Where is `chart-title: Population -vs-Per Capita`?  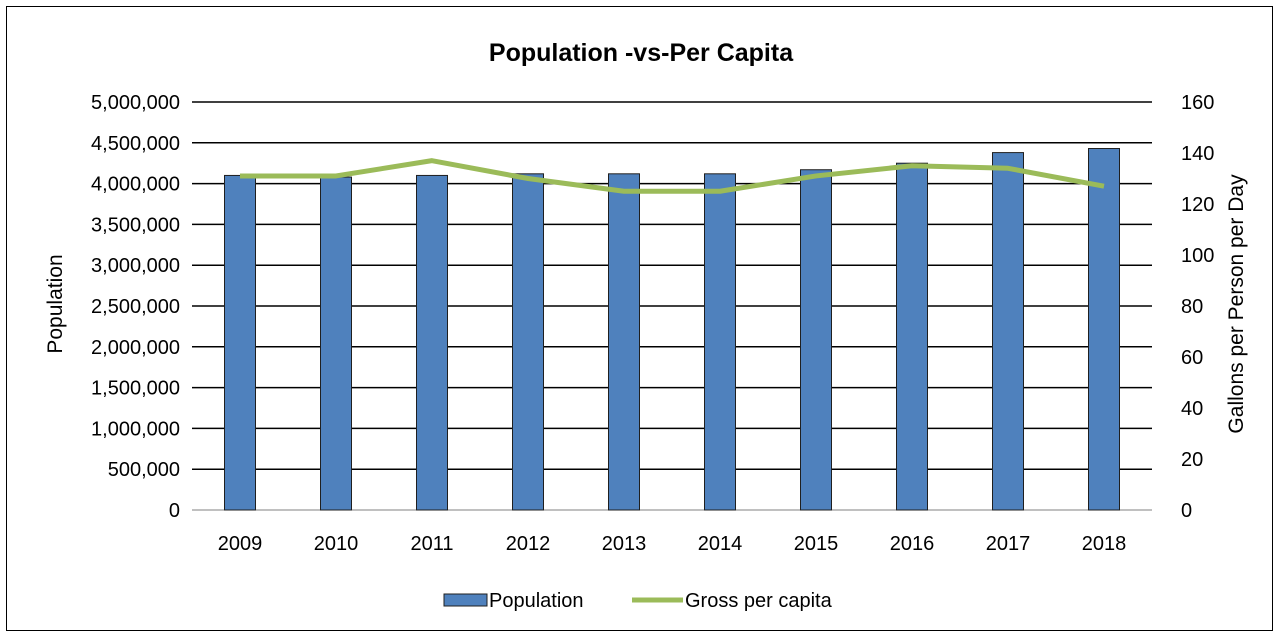
chart-title: Population -vs-Per Capita is located at coordinates (641, 53).